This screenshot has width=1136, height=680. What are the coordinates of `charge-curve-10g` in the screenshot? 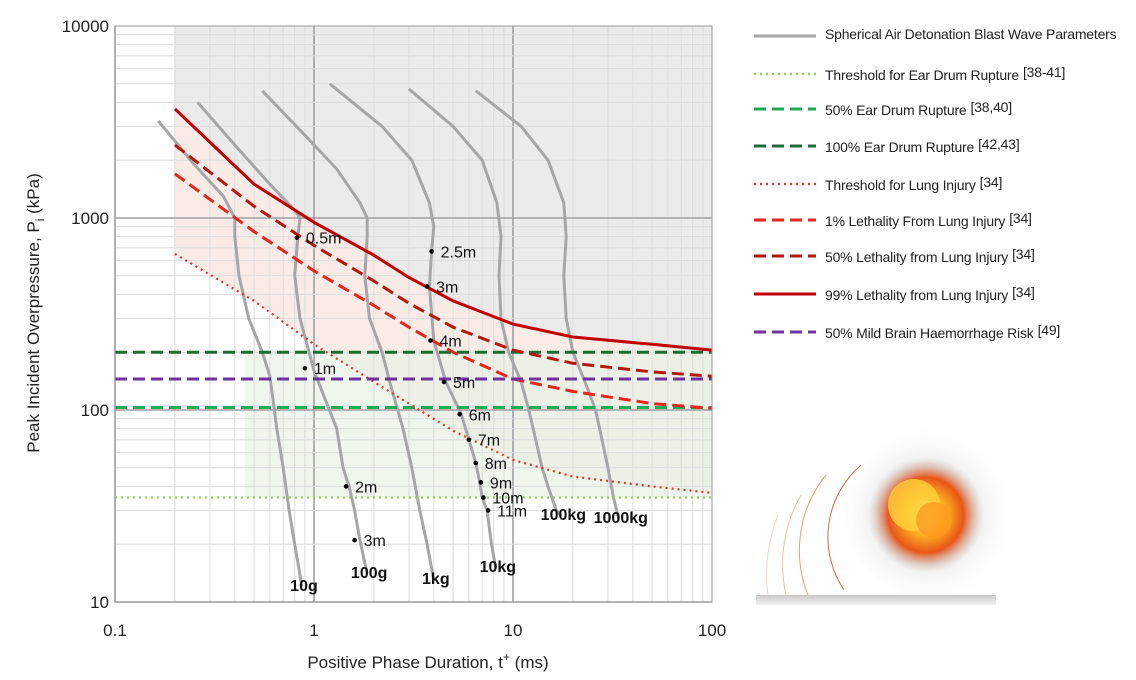 It's located at (230, 354).